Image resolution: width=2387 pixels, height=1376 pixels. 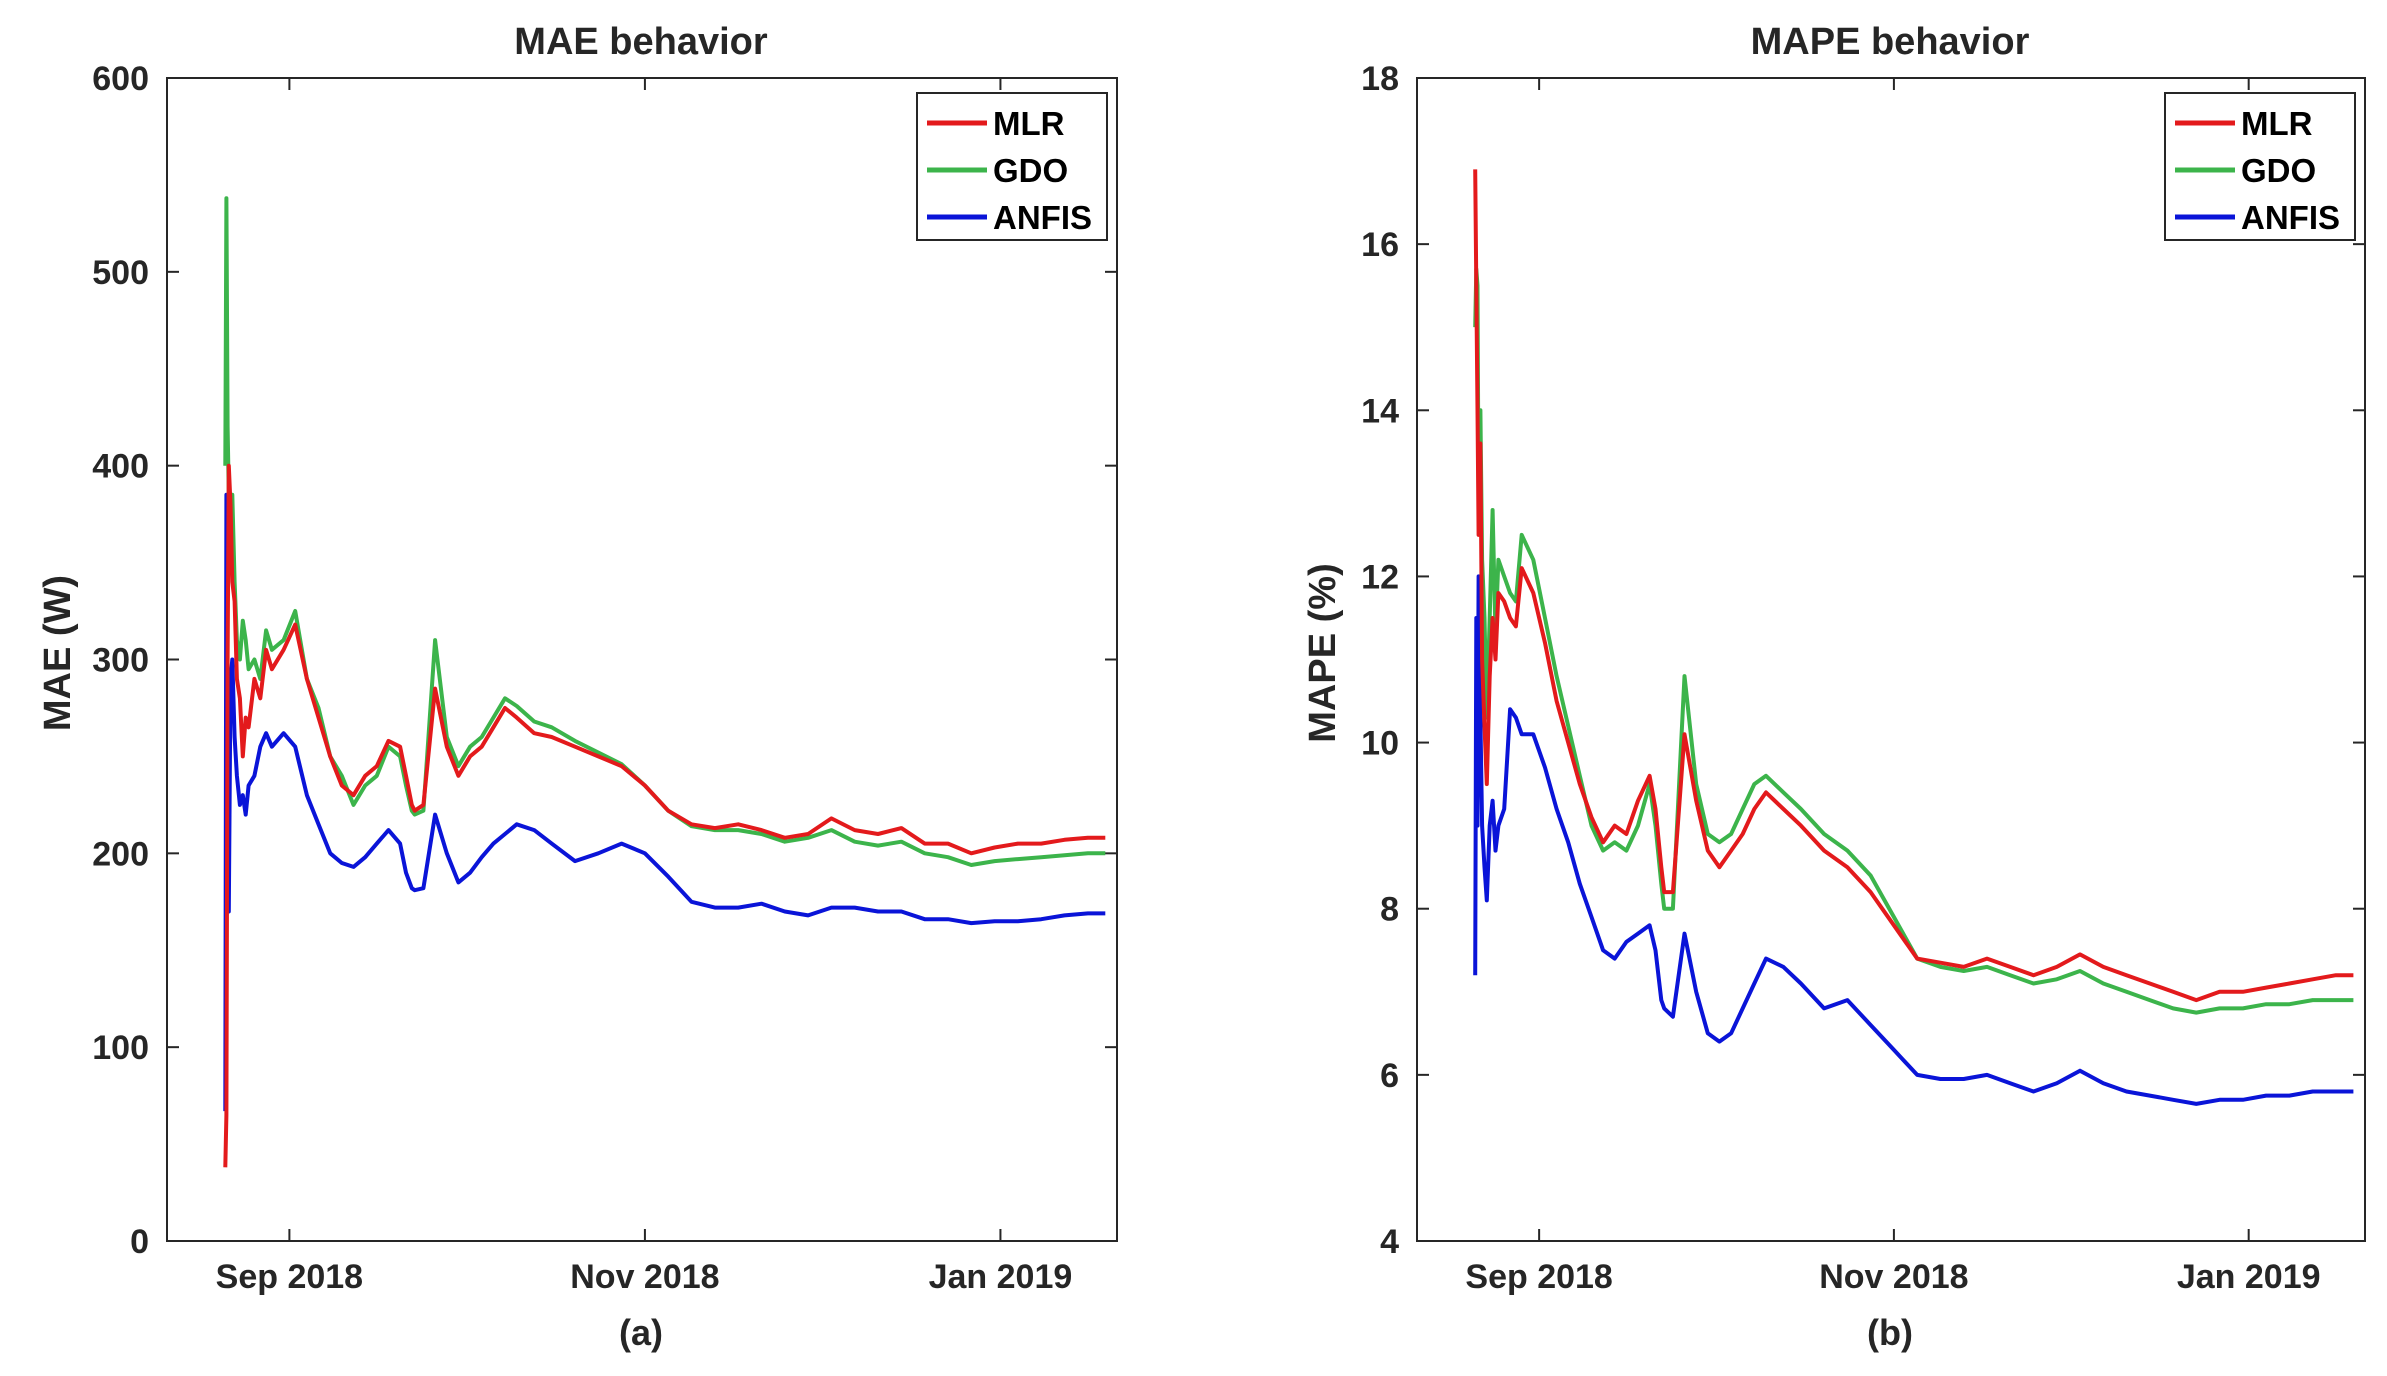 What do you see at coordinates (120, 467) in the screenshot?
I see `y-tick-label: 400` at bounding box center [120, 467].